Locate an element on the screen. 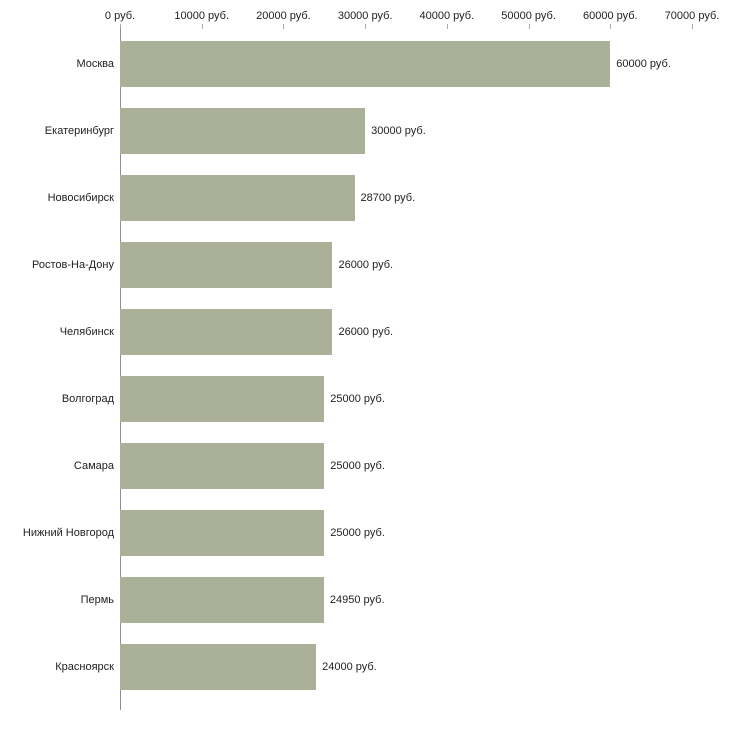 The image size is (730, 730). bar-row: Самара 25000 руб. is located at coordinates (365, 465).